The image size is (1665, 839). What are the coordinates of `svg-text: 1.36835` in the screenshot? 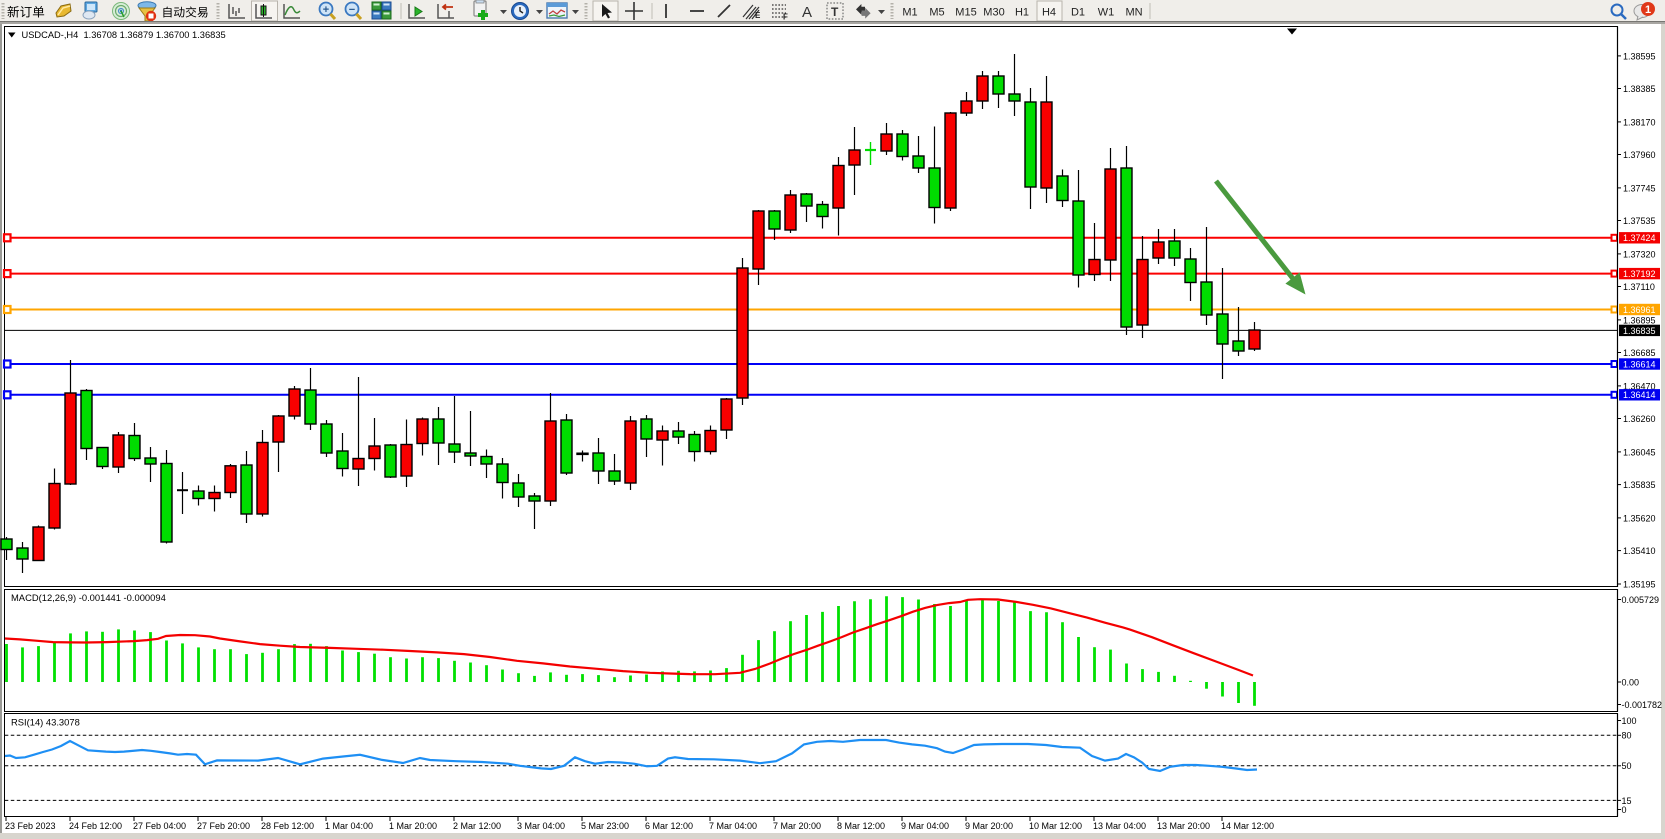 It's located at (1639, 331).